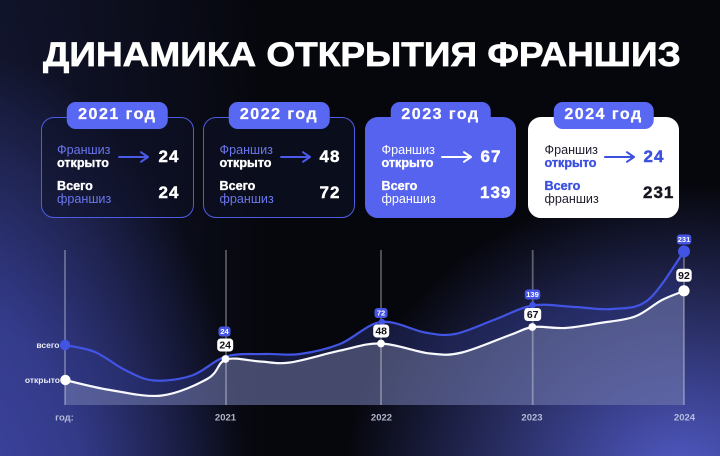 This screenshot has width=720, height=456. I want to click on svg-text: 92, so click(684, 276).